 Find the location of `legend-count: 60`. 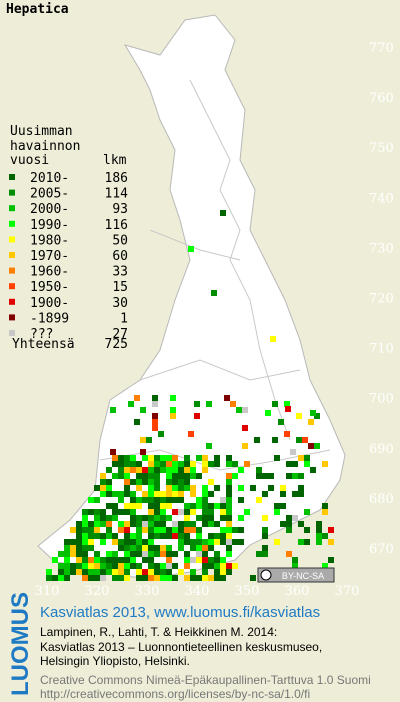

legend-count: 60 is located at coordinates (120, 256).